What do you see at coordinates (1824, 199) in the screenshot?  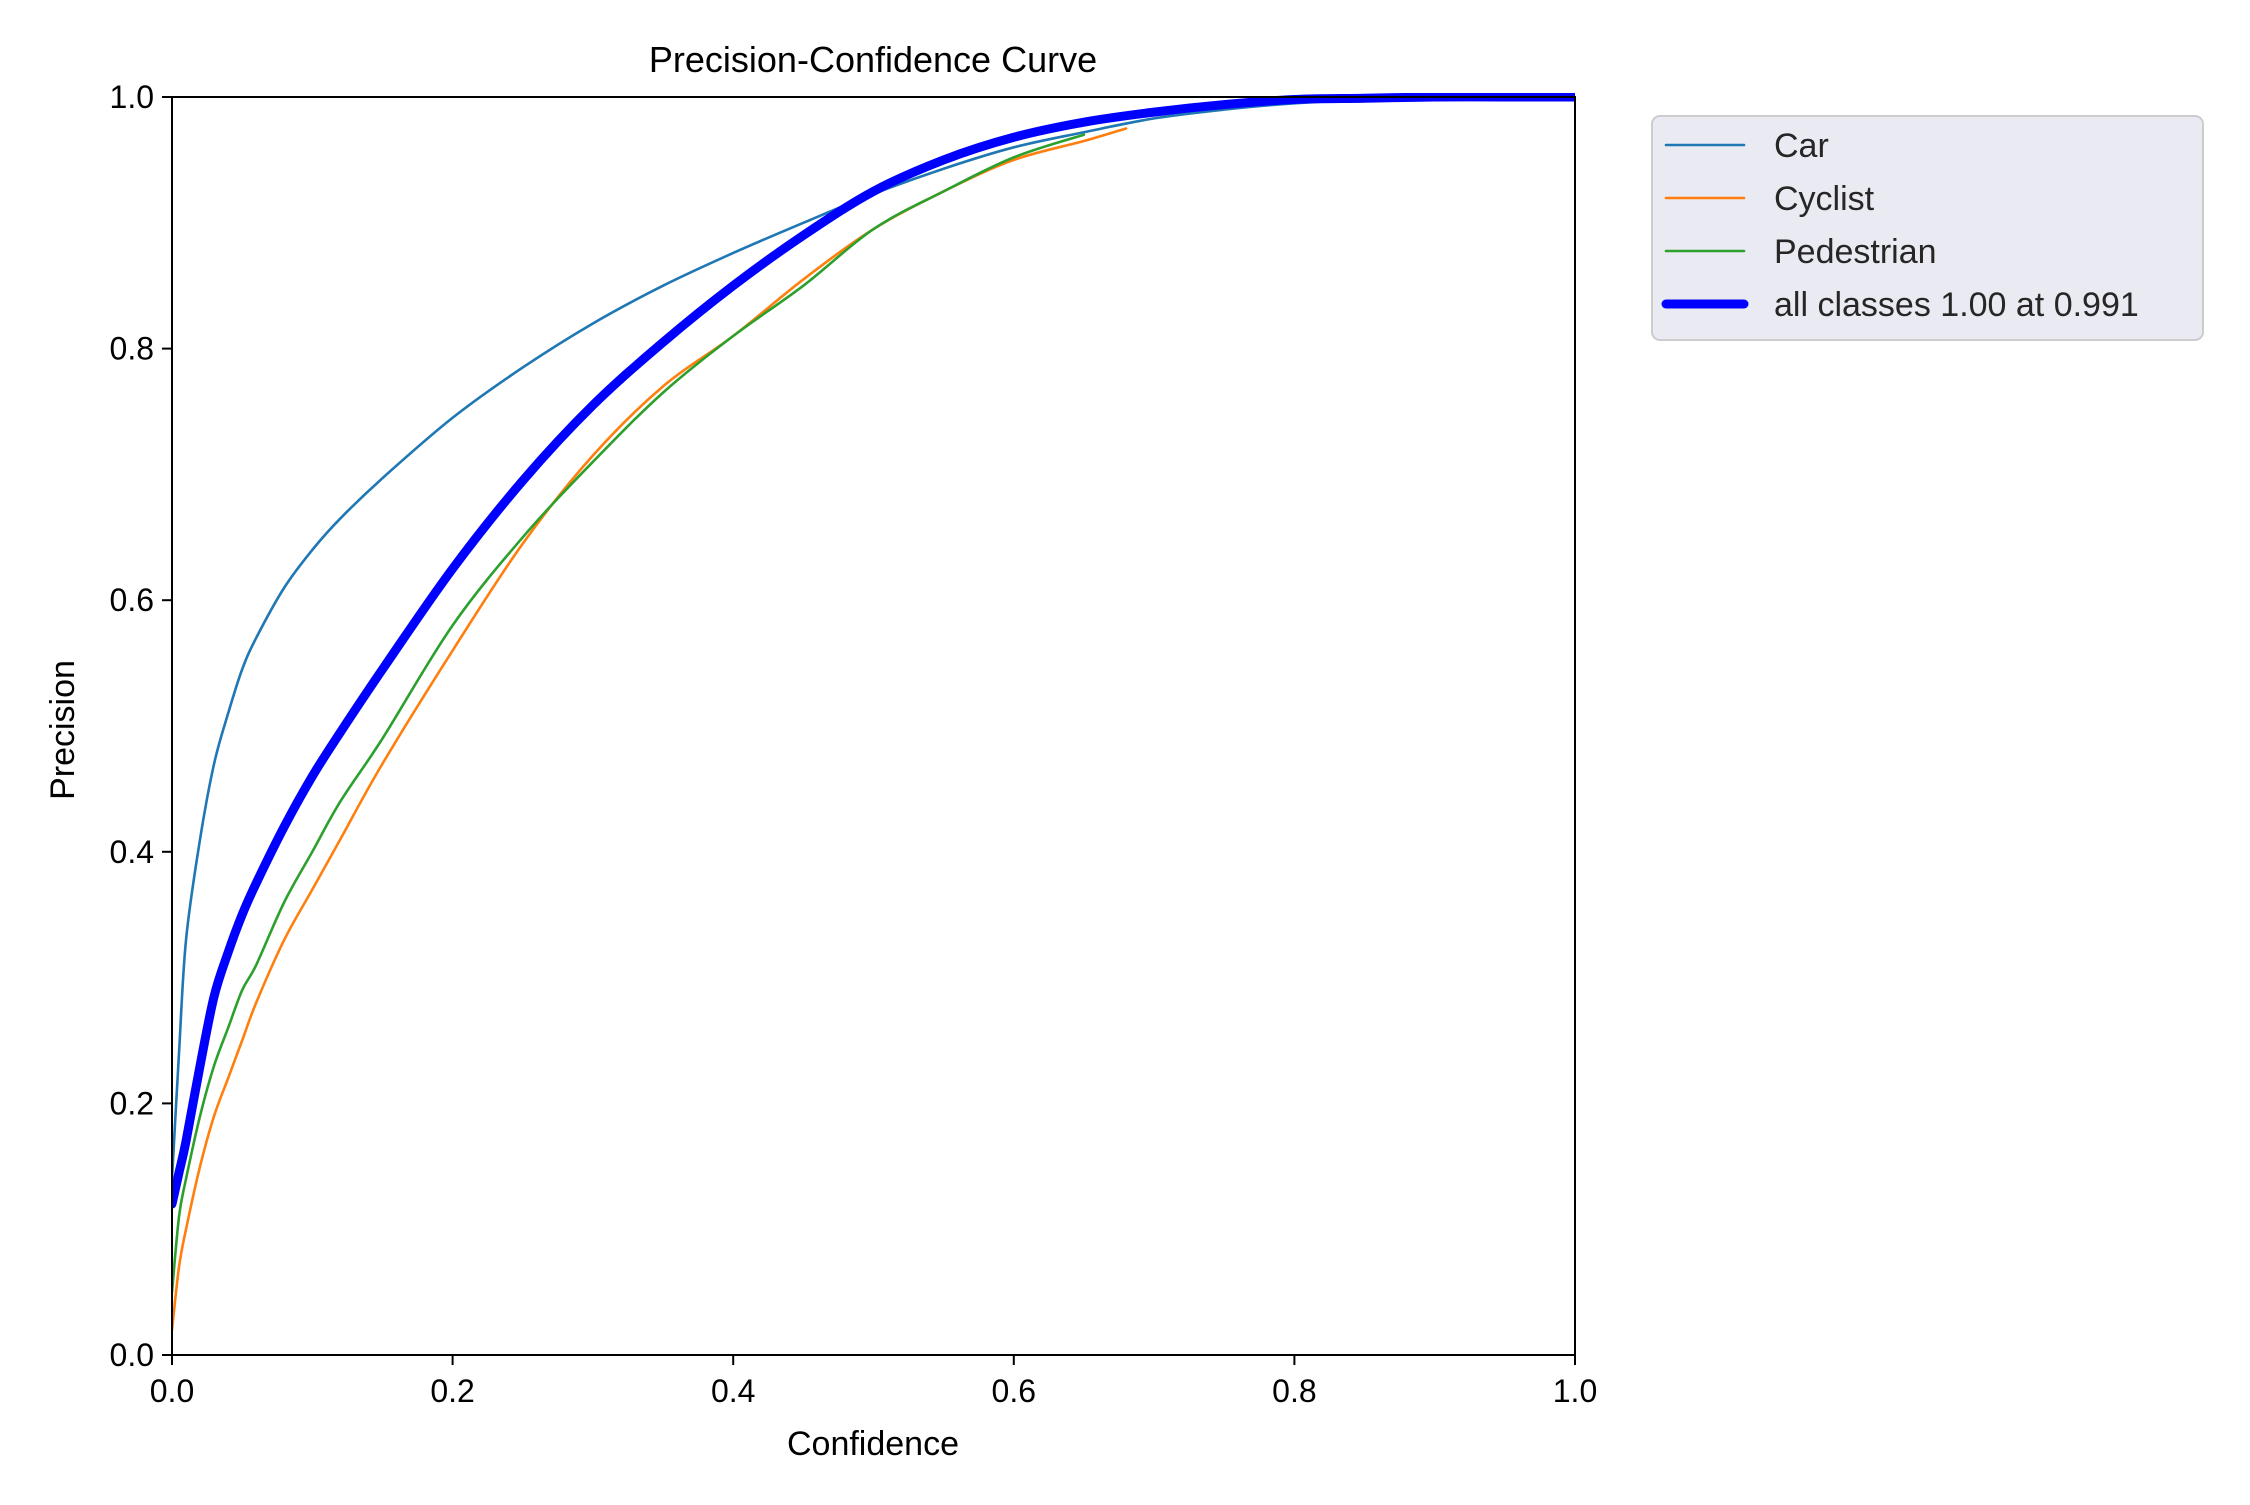 I see `legend-label-cyclist: Cyclist` at bounding box center [1824, 199].